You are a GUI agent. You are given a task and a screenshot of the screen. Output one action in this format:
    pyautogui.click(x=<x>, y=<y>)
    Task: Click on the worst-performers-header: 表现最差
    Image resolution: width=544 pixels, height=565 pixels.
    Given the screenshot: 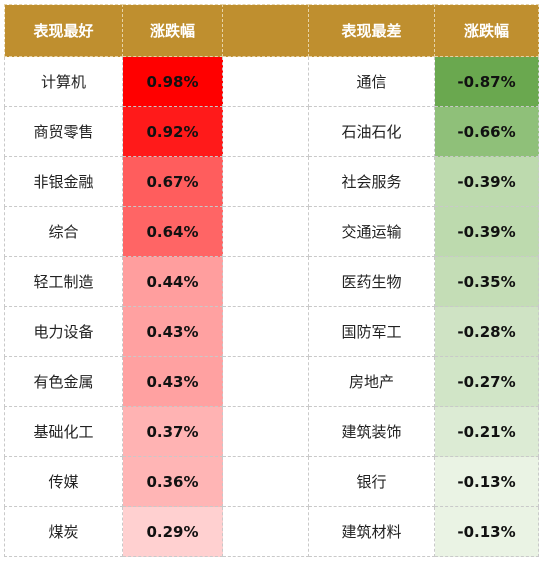 What is the action you would take?
    pyautogui.click(x=371, y=30)
    